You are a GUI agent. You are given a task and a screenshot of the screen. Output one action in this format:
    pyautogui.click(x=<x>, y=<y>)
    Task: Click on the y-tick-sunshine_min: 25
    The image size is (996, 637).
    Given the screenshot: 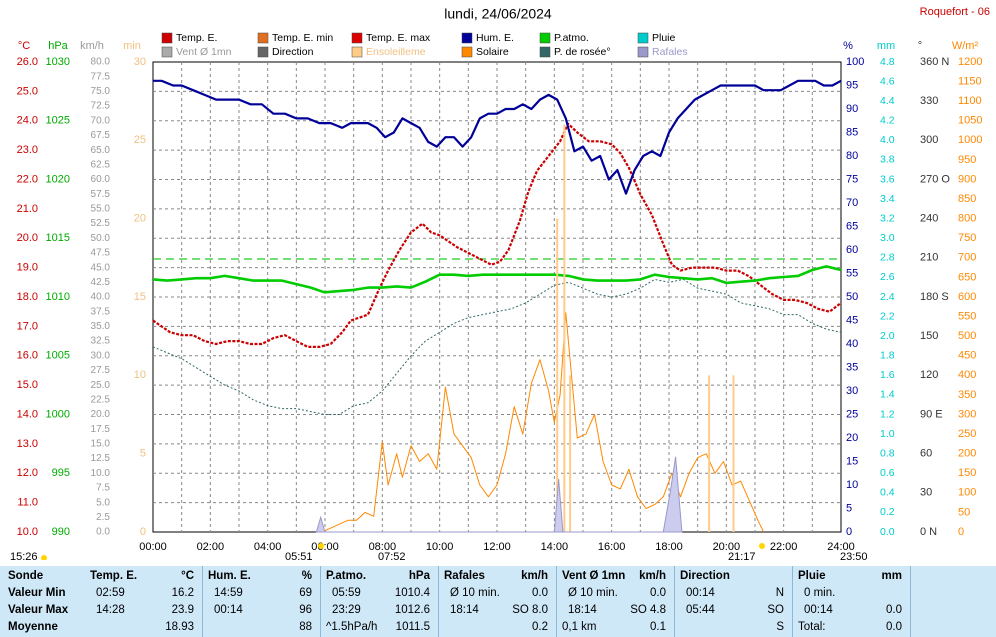 What is the action you would take?
    pyautogui.click(x=140, y=140)
    